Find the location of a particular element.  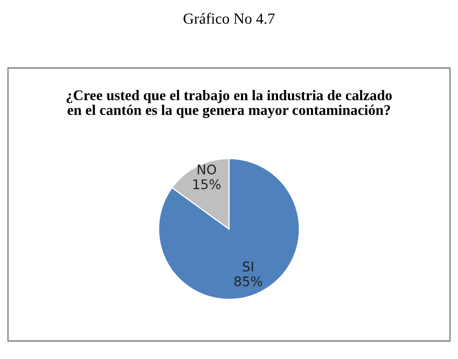

chart-title: Gráfico No 4.7 is located at coordinates (229, 18).